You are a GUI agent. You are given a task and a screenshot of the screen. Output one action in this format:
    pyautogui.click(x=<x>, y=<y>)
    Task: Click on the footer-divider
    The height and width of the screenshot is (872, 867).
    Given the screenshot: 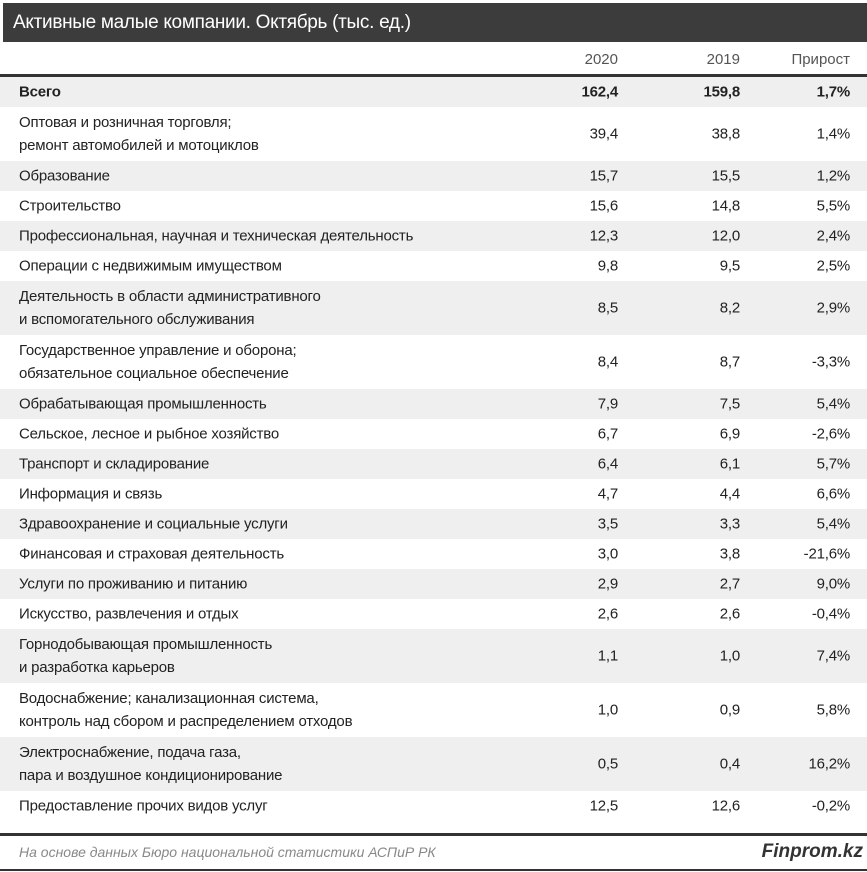 What is the action you would take?
    pyautogui.click(x=433, y=834)
    